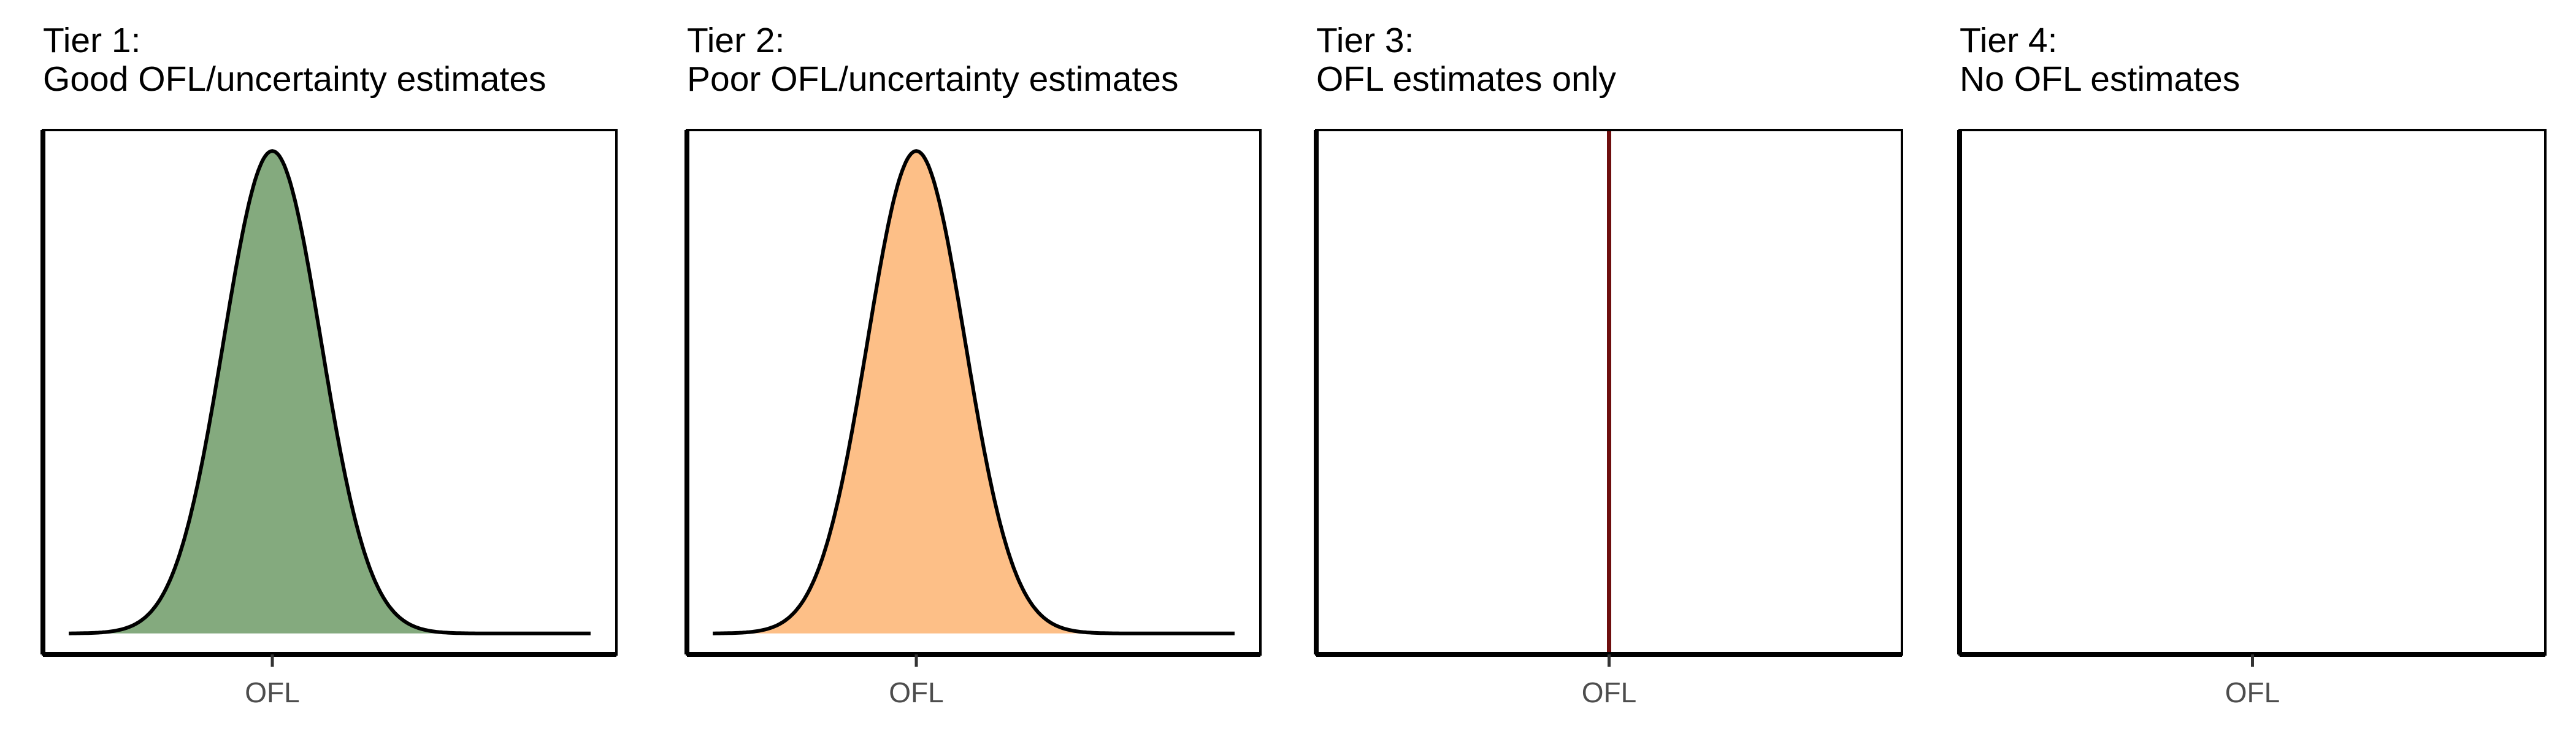  I want to click on panel-title-line2: No OFL estimates, so click(2100, 79).